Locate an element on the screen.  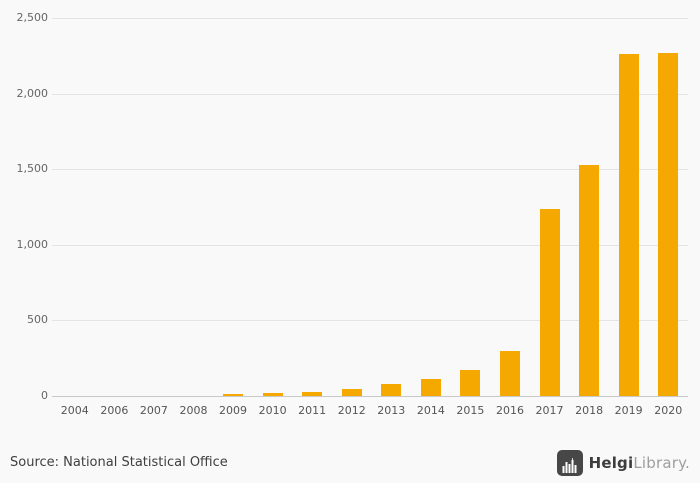
bar-2016 is located at coordinates (509, 373).